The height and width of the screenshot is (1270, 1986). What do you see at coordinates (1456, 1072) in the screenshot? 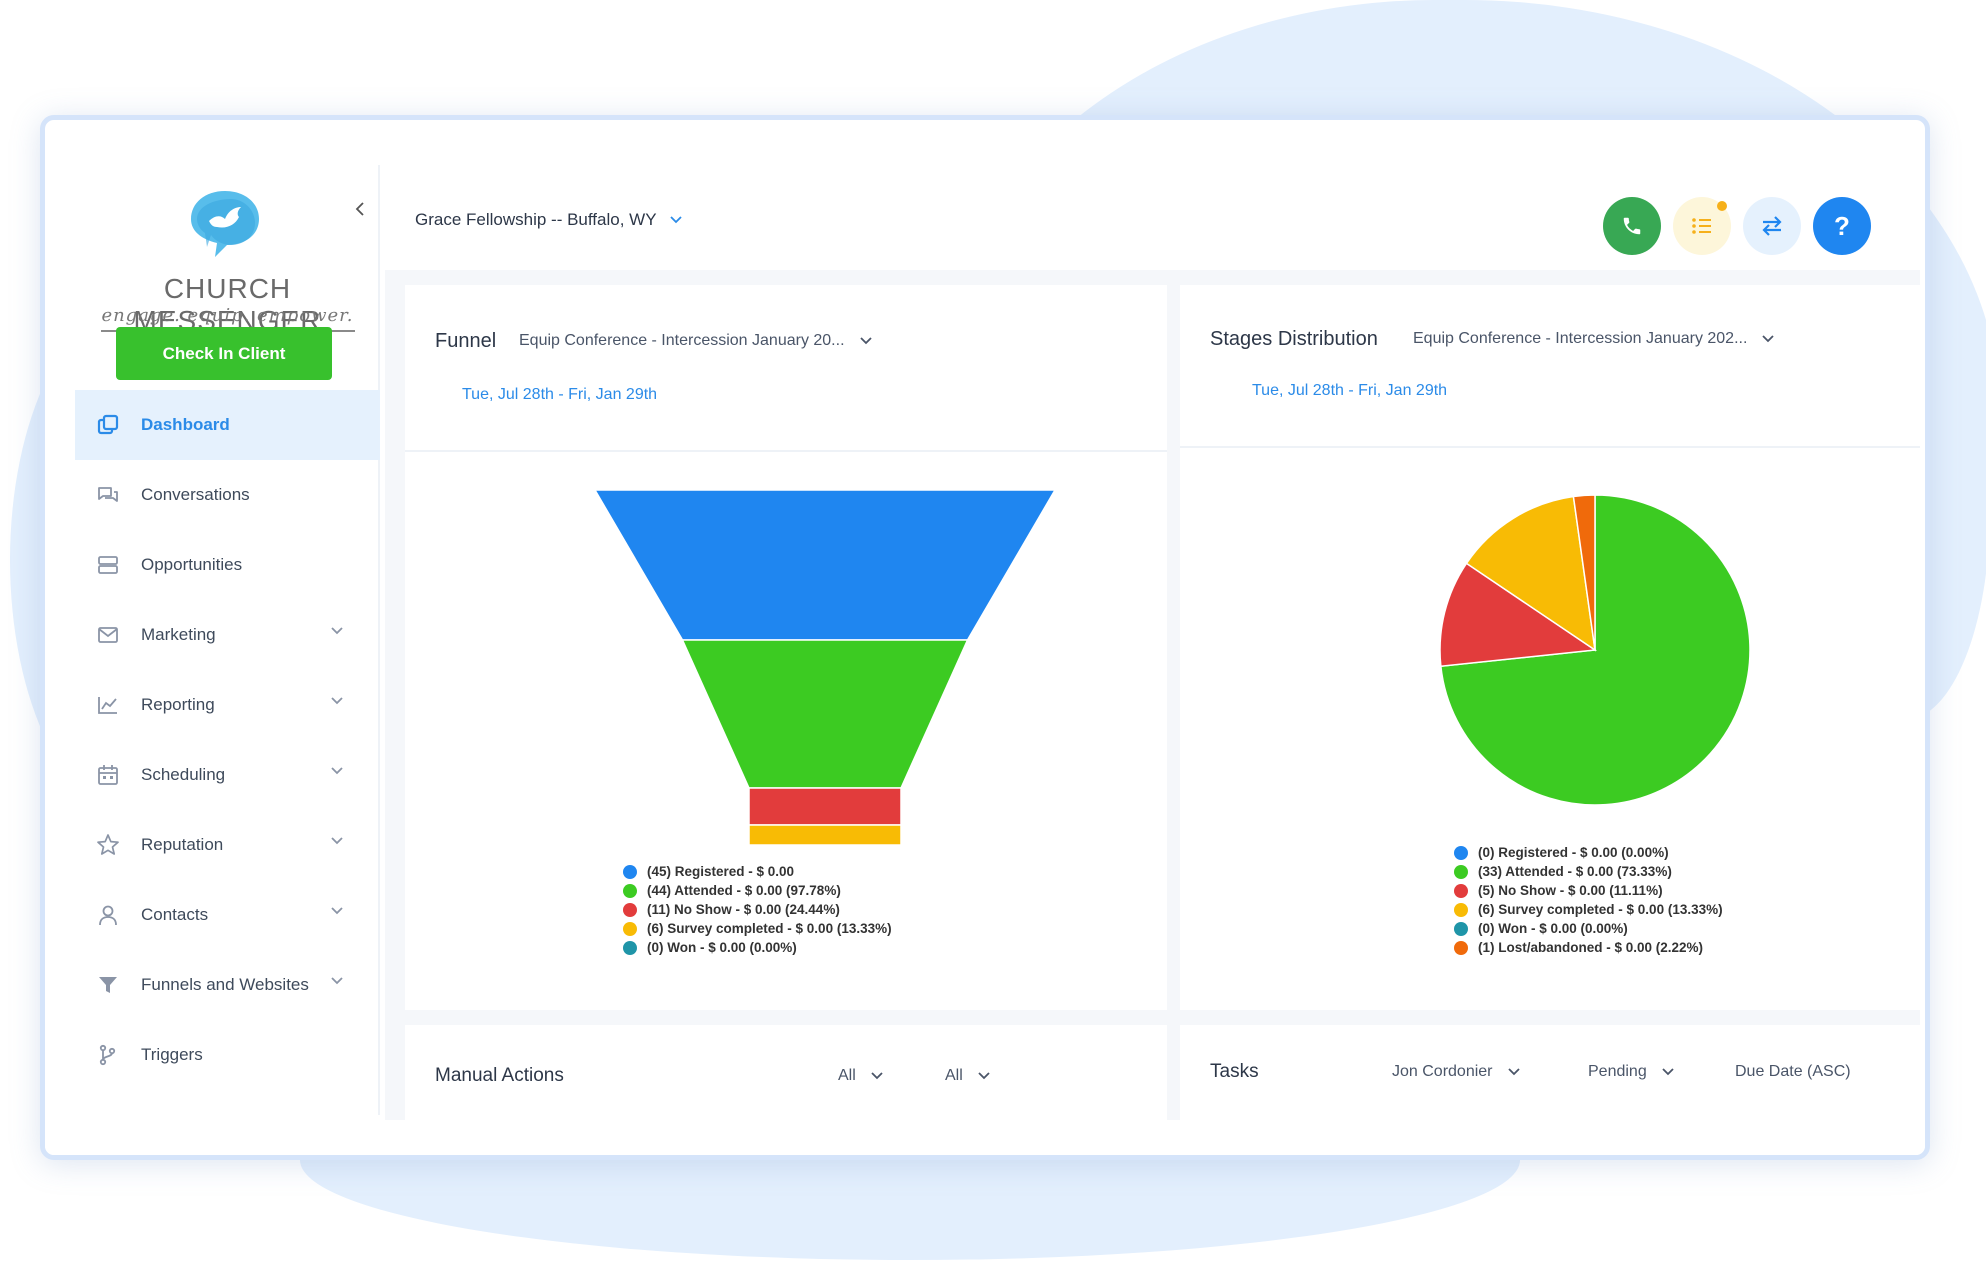
I see `tasks-assignee-dropdown: Jon Cordonier` at bounding box center [1456, 1072].